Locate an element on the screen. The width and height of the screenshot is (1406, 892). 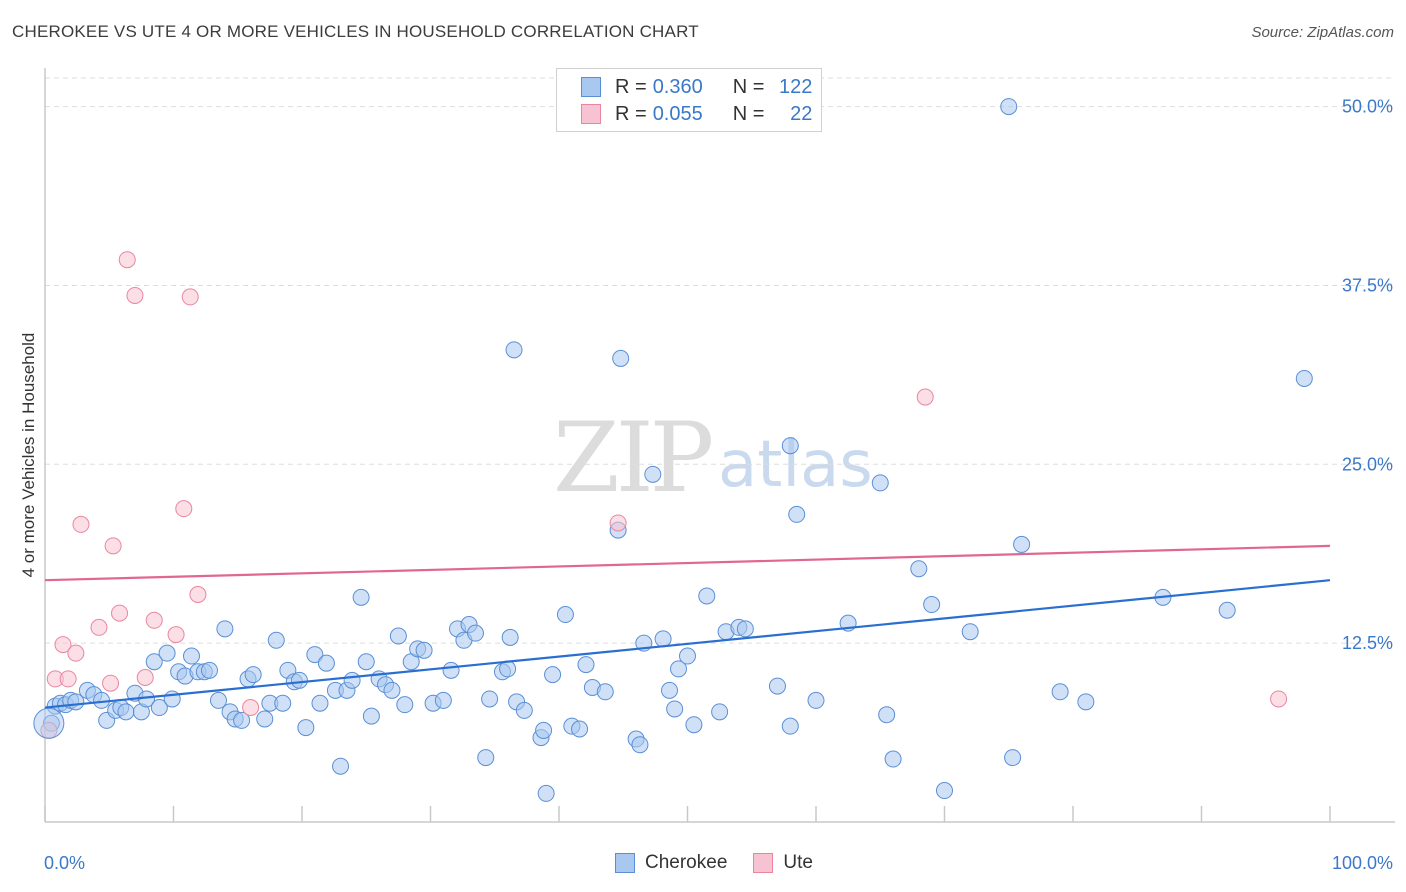
ute-trend-line is located at coordinates (687, 563).